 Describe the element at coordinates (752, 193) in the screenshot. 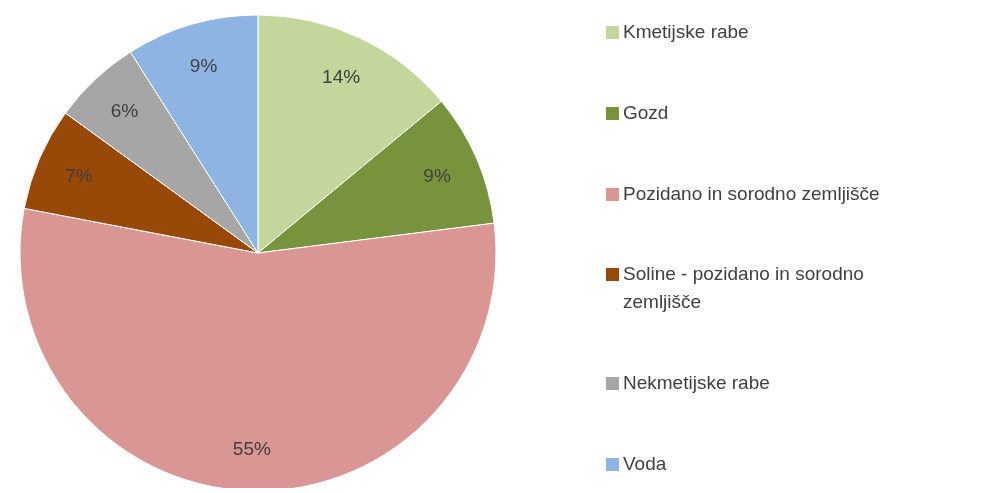

I see `legend-label: Pozidano in sorodno zemljišče` at that location.